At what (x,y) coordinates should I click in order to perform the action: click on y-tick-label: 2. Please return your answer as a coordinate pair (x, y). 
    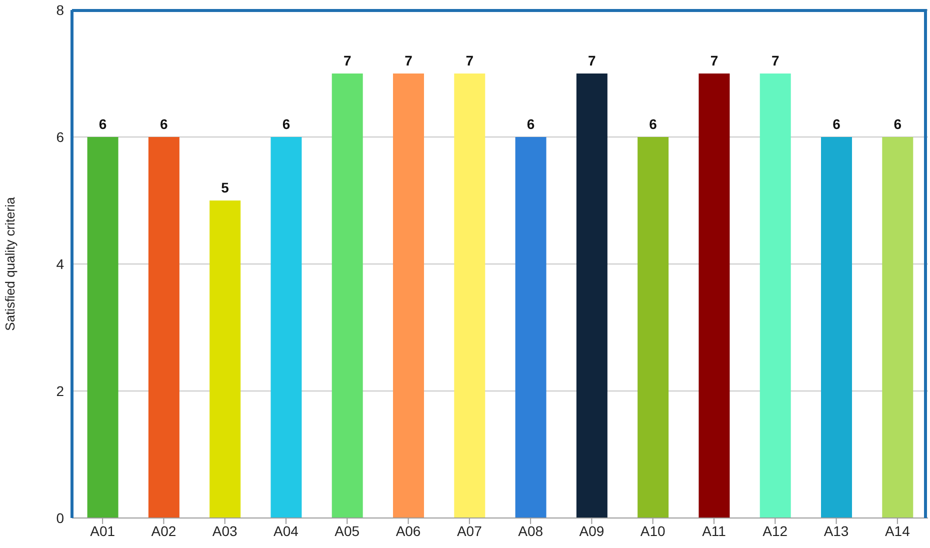
    Looking at the image, I should click on (60, 390).